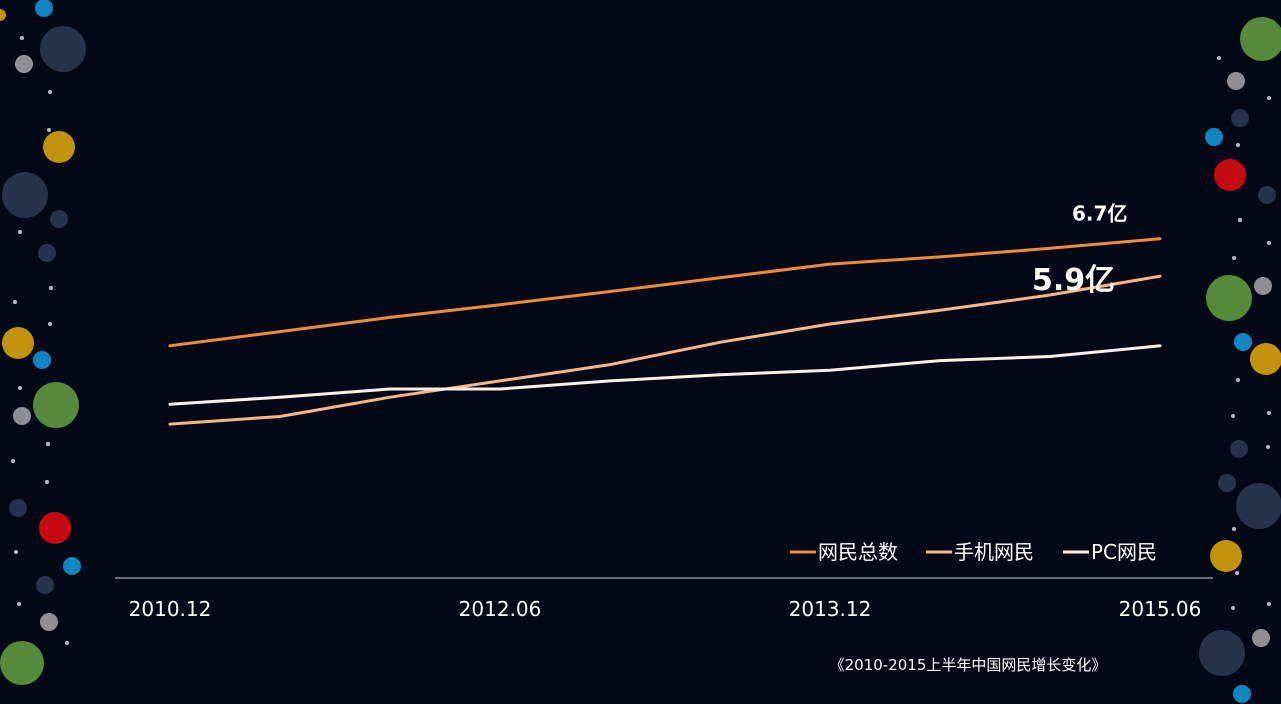 This screenshot has width=1281, height=704. What do you see at coordinates (968, 665) in the screenshot?
I see `chart-caption: 《2010-2015上半年中国网民增长变化》` at bounding box center [968, 665].